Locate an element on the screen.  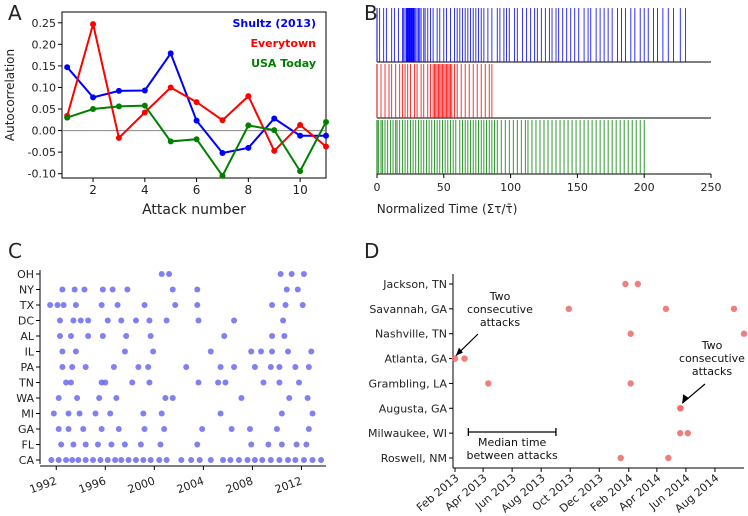
y-tick-label: 0.25 is located at coordinates (44, 23).